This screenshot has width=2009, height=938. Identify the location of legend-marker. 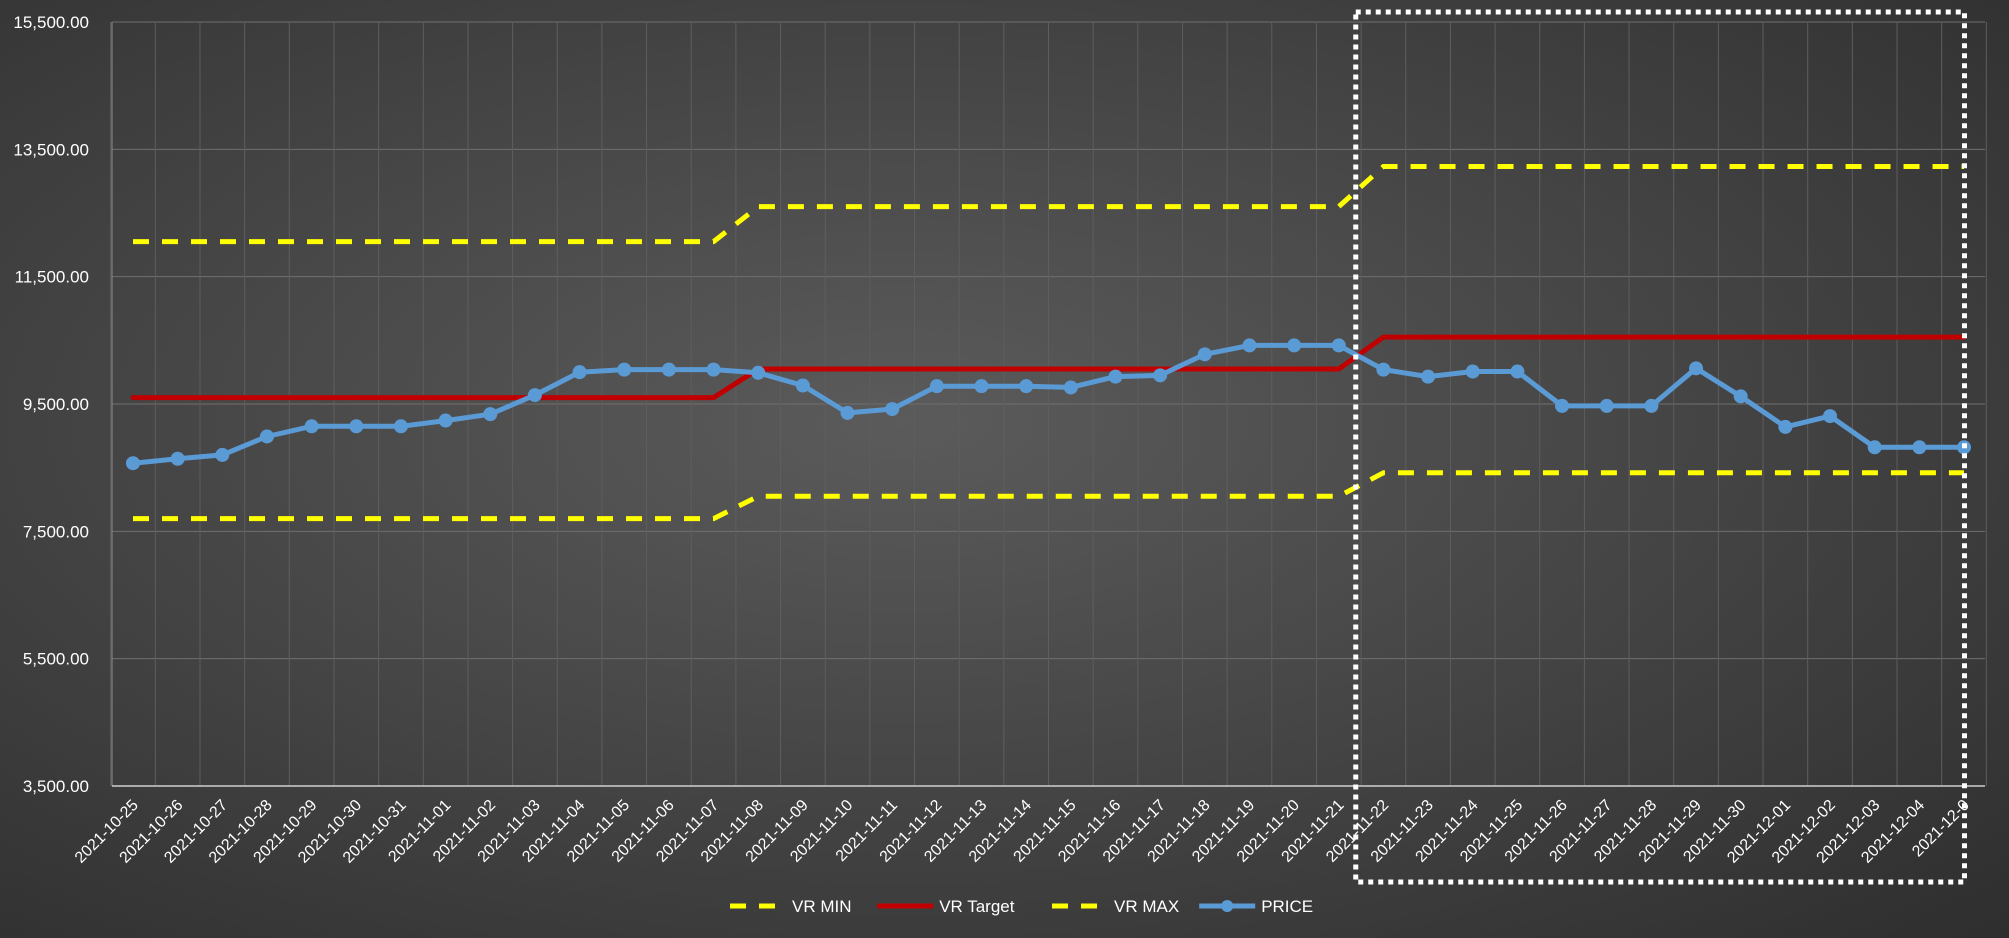
(1227, 906).